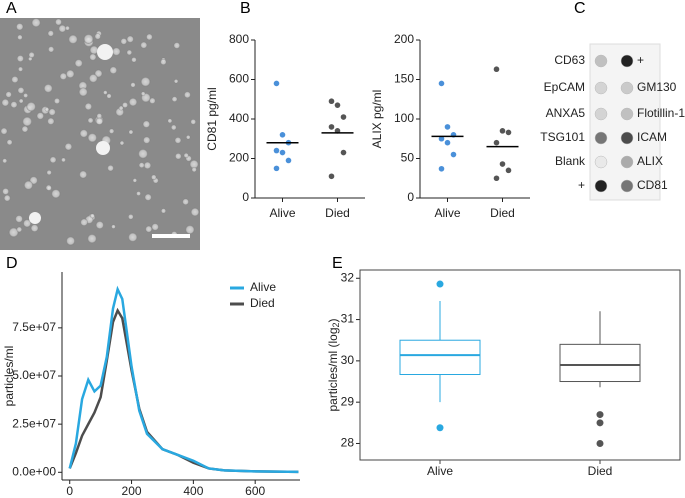  What do you see at coordinates (100, 132) in the screenshot?
I see `micrograph-particles` at bounding box center [100, 132].